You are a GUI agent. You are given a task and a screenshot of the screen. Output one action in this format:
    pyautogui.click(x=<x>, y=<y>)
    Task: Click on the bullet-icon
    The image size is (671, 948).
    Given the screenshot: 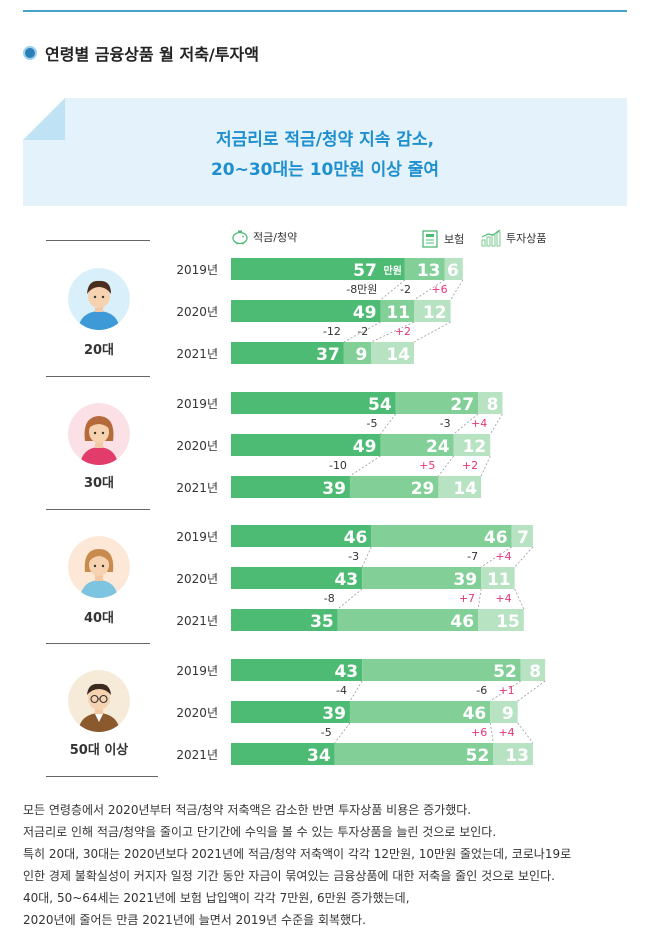 What is the action you would take?
    pyautogui.click(x=30, y=53)
    